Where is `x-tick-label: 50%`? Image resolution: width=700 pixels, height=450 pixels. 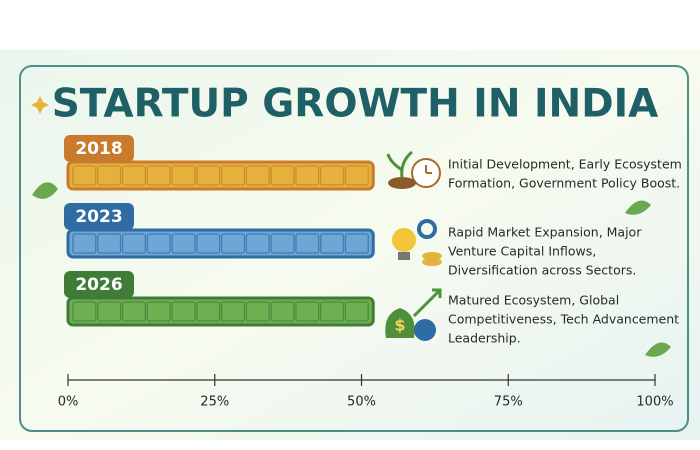 x-tick-label: 50% is located at coordinates (361, 402).